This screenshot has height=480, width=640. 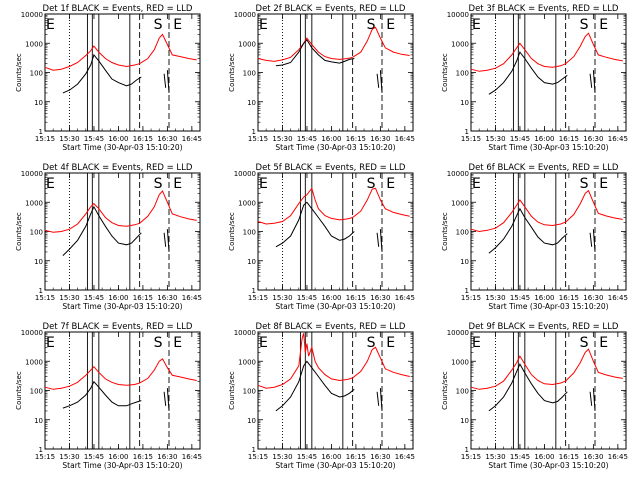 What do you see at coordinates (331, 168) in the screenshot?
I see `panel-title: Det 5f BLACK = Events, RED = LLD` at bounding box center [331, 168].